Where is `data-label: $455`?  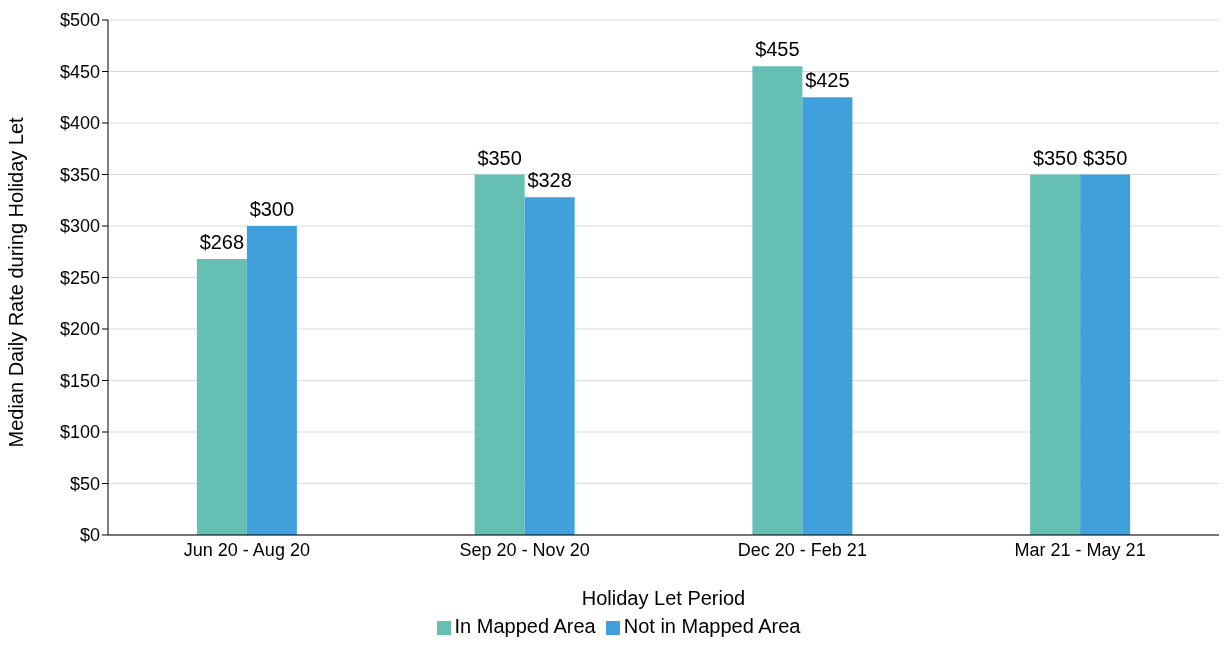
data-label: $455 is located at coordinates (777, 49).